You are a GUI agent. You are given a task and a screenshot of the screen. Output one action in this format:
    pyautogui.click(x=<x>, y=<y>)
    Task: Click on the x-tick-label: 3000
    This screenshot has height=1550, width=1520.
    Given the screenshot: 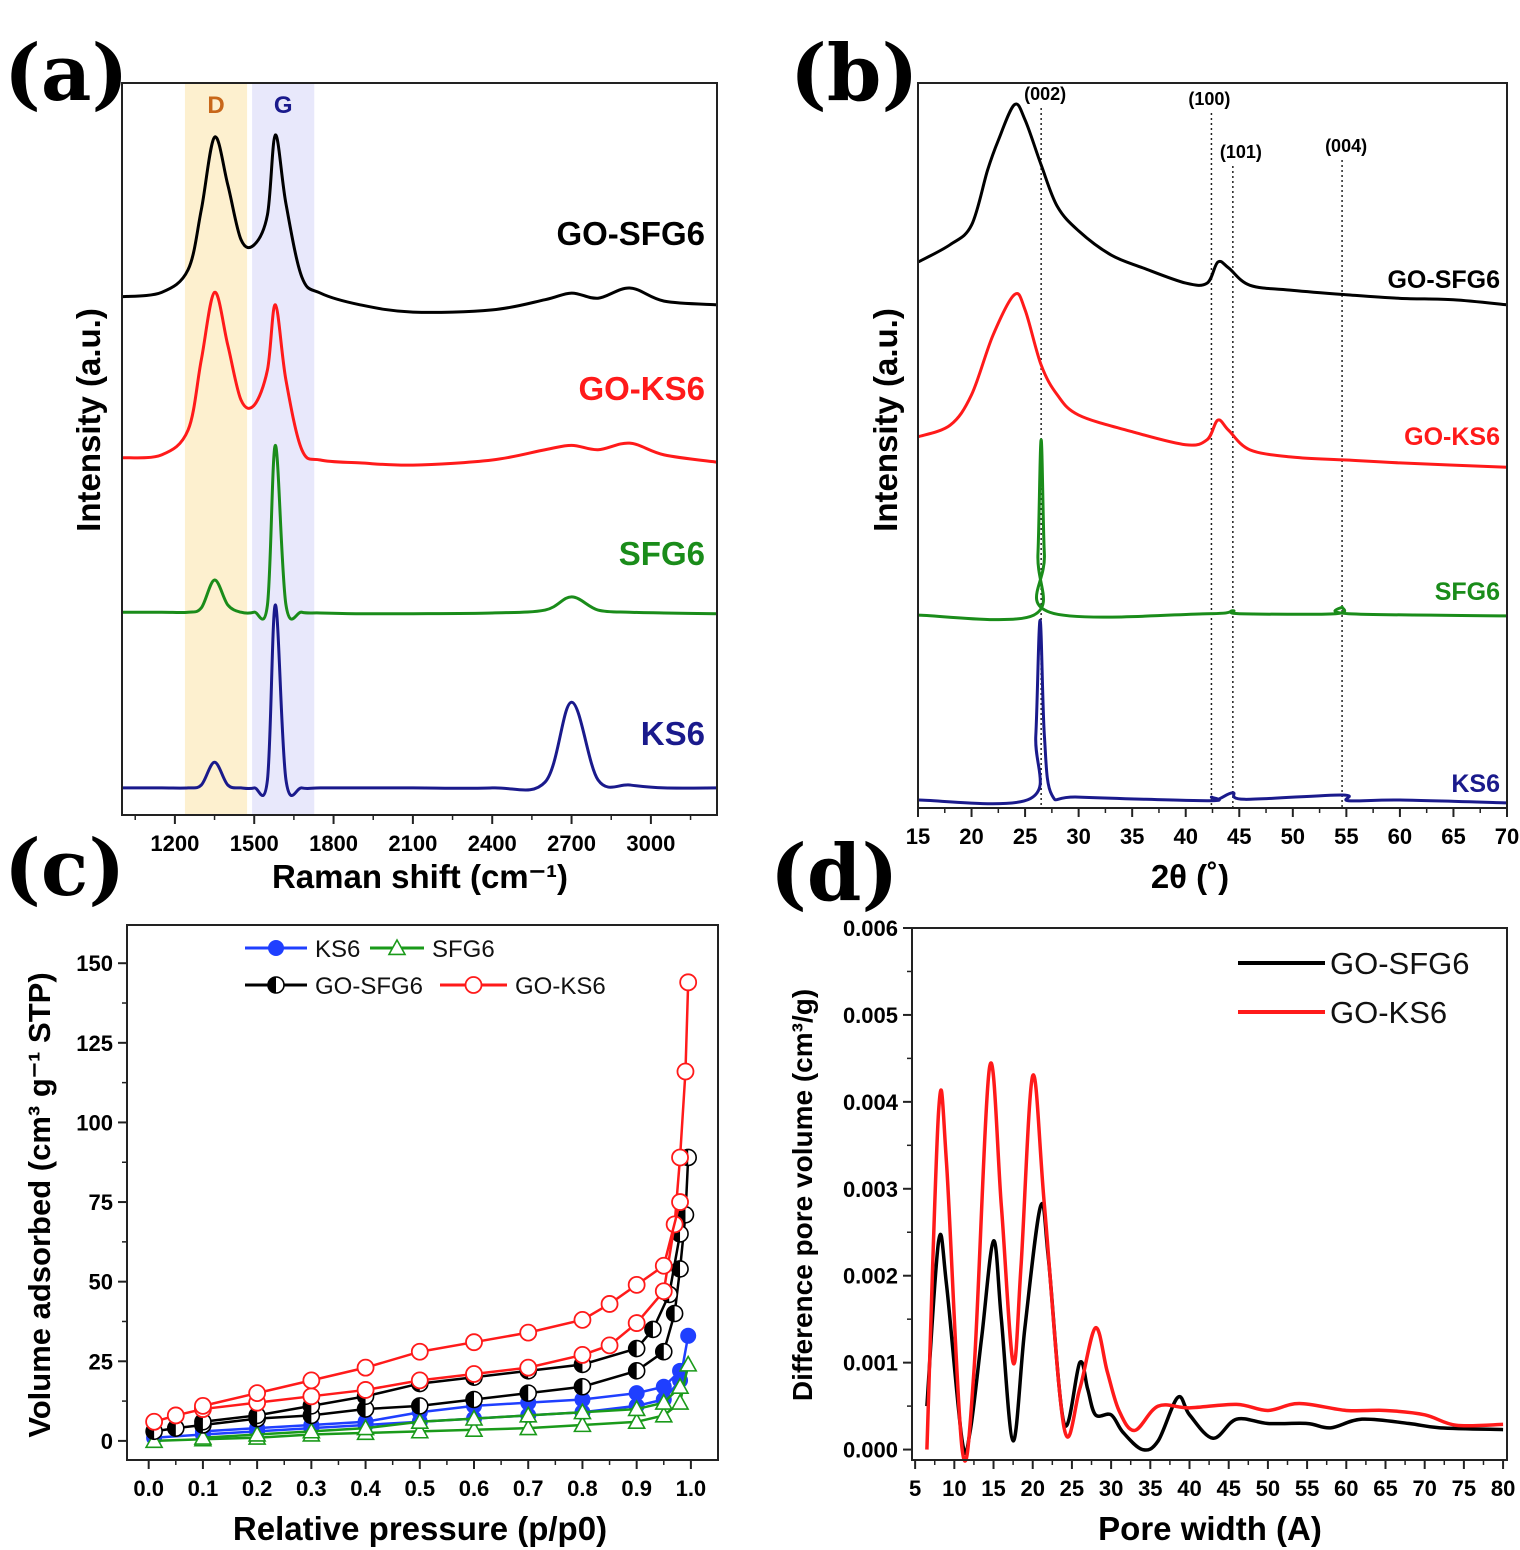 What is the action you would take?
    pyautogui.click(x=650, y=843)
    